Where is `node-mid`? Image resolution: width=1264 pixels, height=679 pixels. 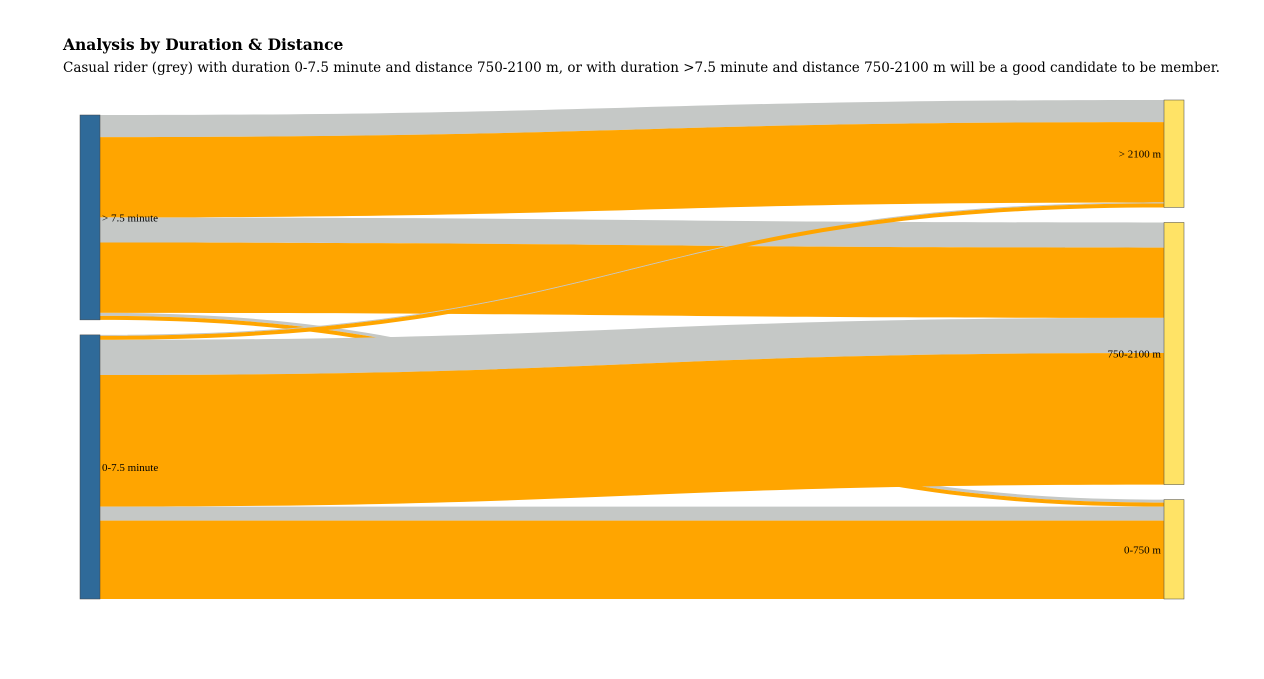 node-mid is located at coordinates (1174, 353).